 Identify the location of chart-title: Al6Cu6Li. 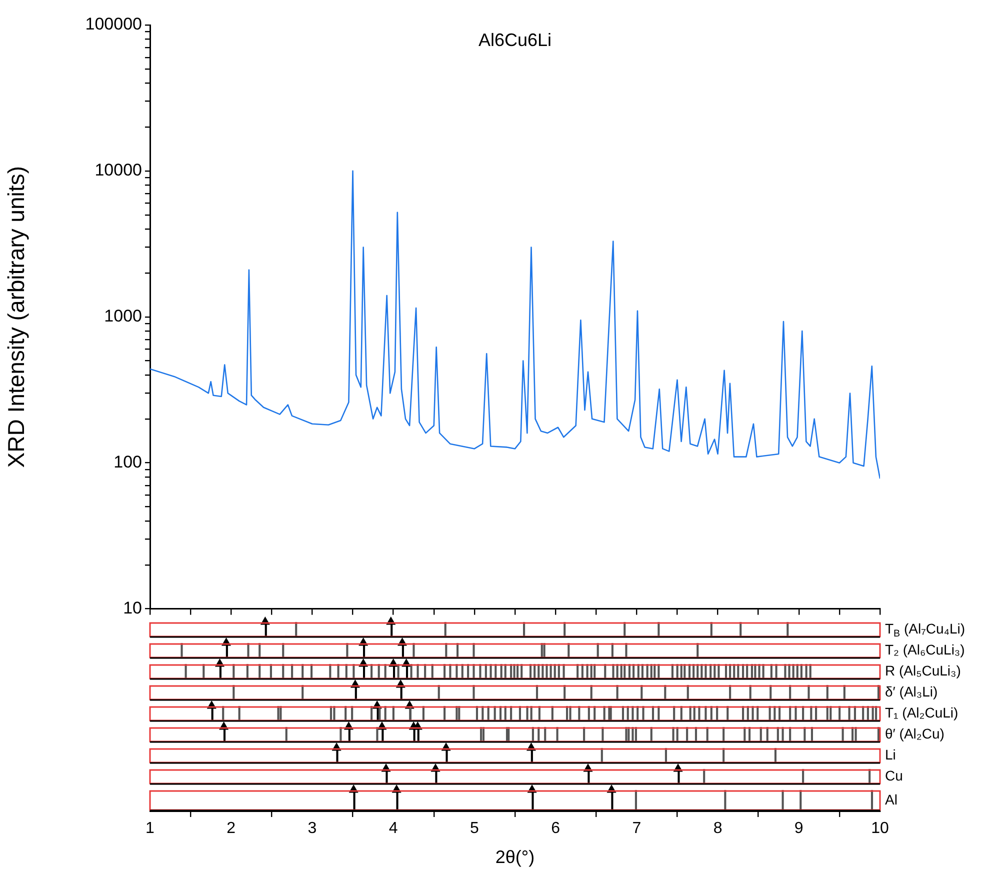
(515, 40).